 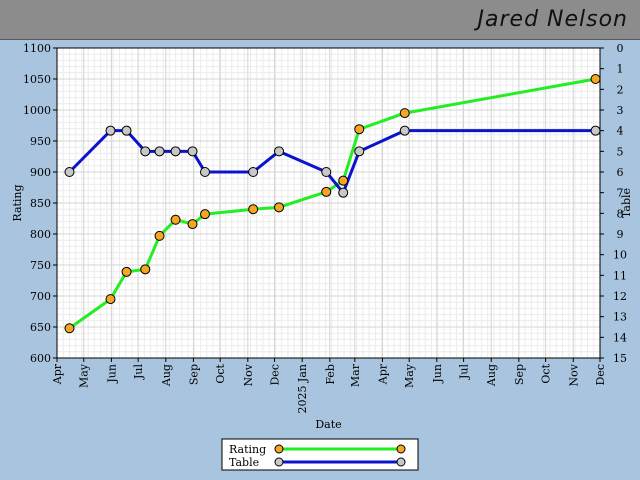 What do you see at coordinates (37, 79) in the screenshot?
I see `y-tick-label: 1050` at bounding box center [37, 79].